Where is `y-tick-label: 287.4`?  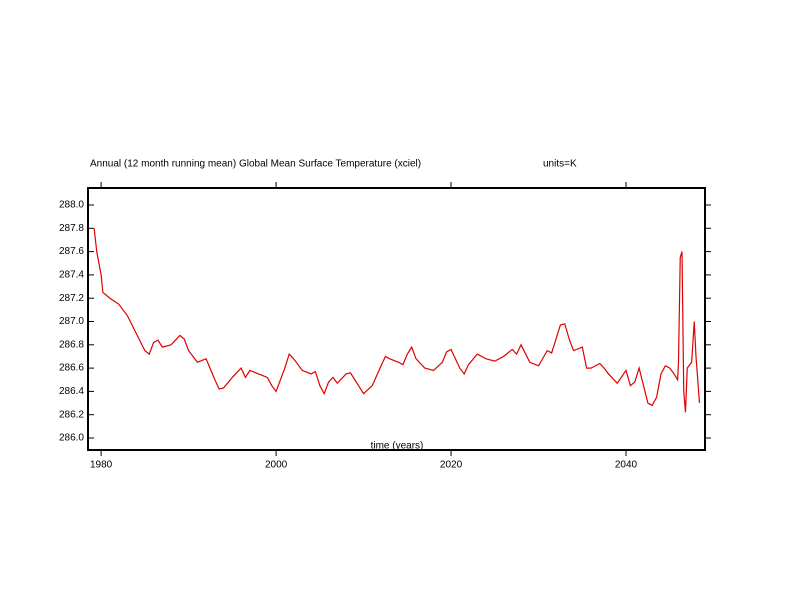 y-tick-label: 287.4 is located at coordinates (71, 275).